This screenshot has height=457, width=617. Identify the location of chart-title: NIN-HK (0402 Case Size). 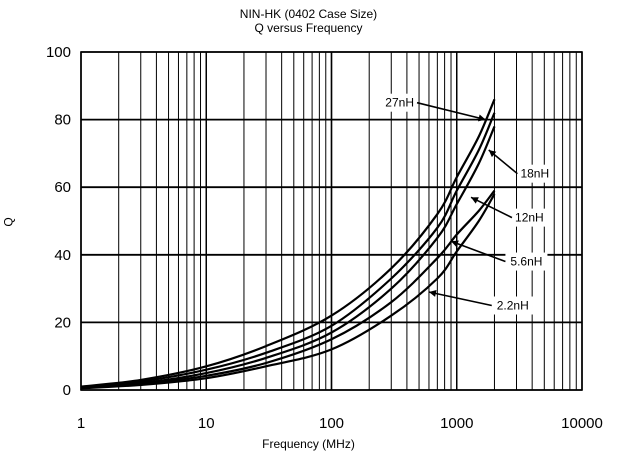
(308, 14).